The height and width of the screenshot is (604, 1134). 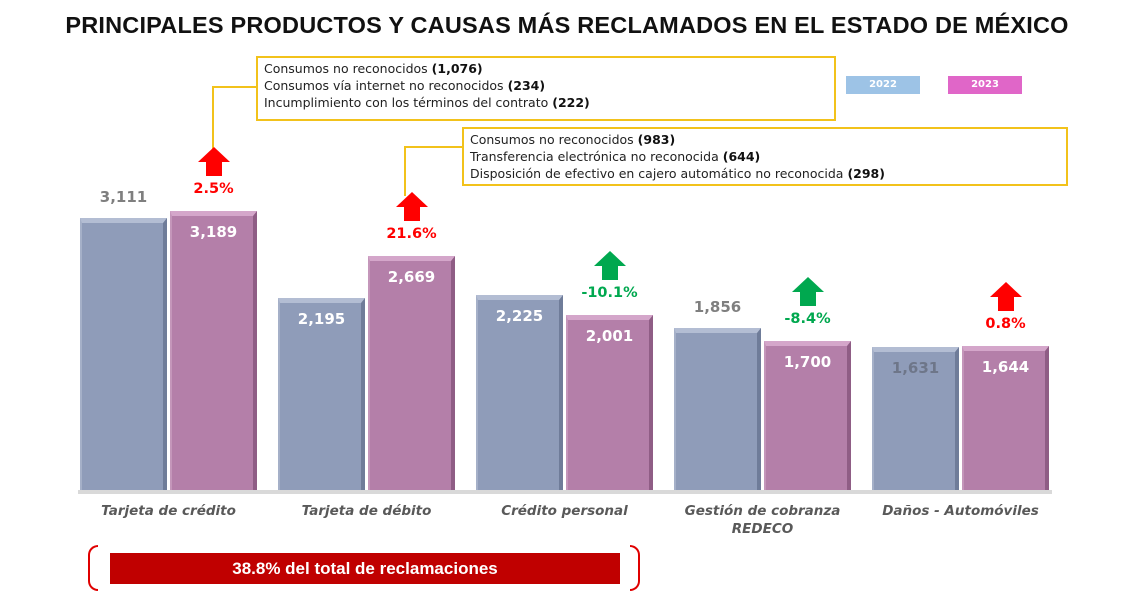 What do you see at coordinates (519, 316) in the screenshot?
I see `value-label-2022: 2,225` at bounding box center [519, 316].